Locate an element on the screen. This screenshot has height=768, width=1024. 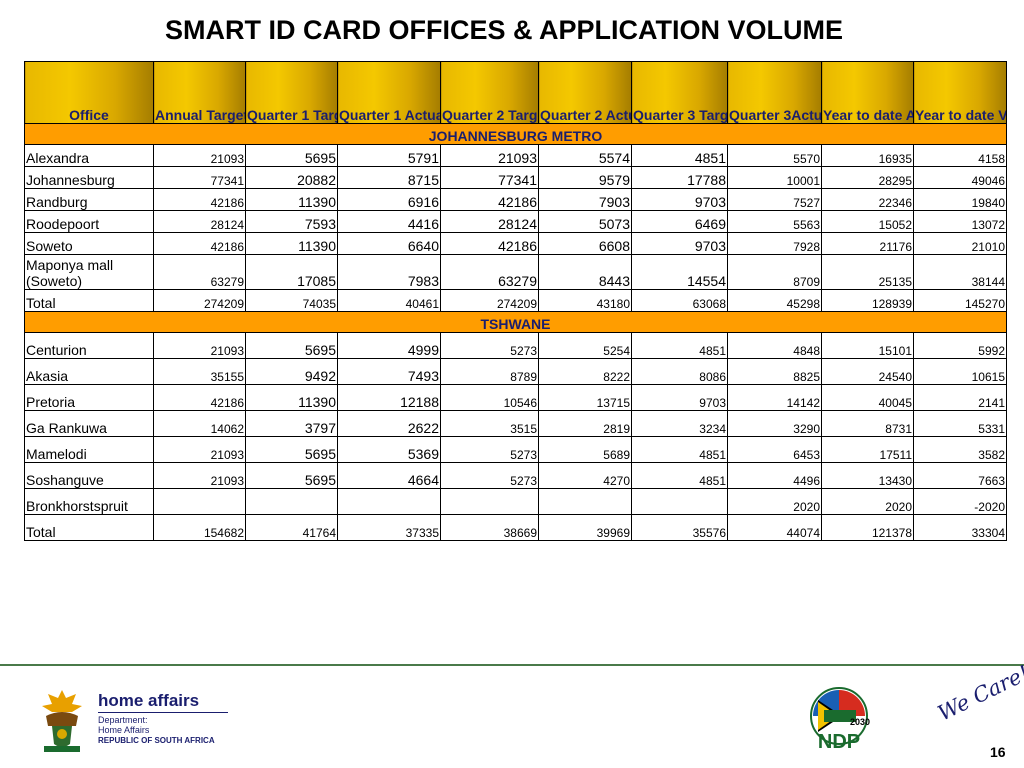
q1-actual-cell: 37335 is located at coordinates (389, 527).